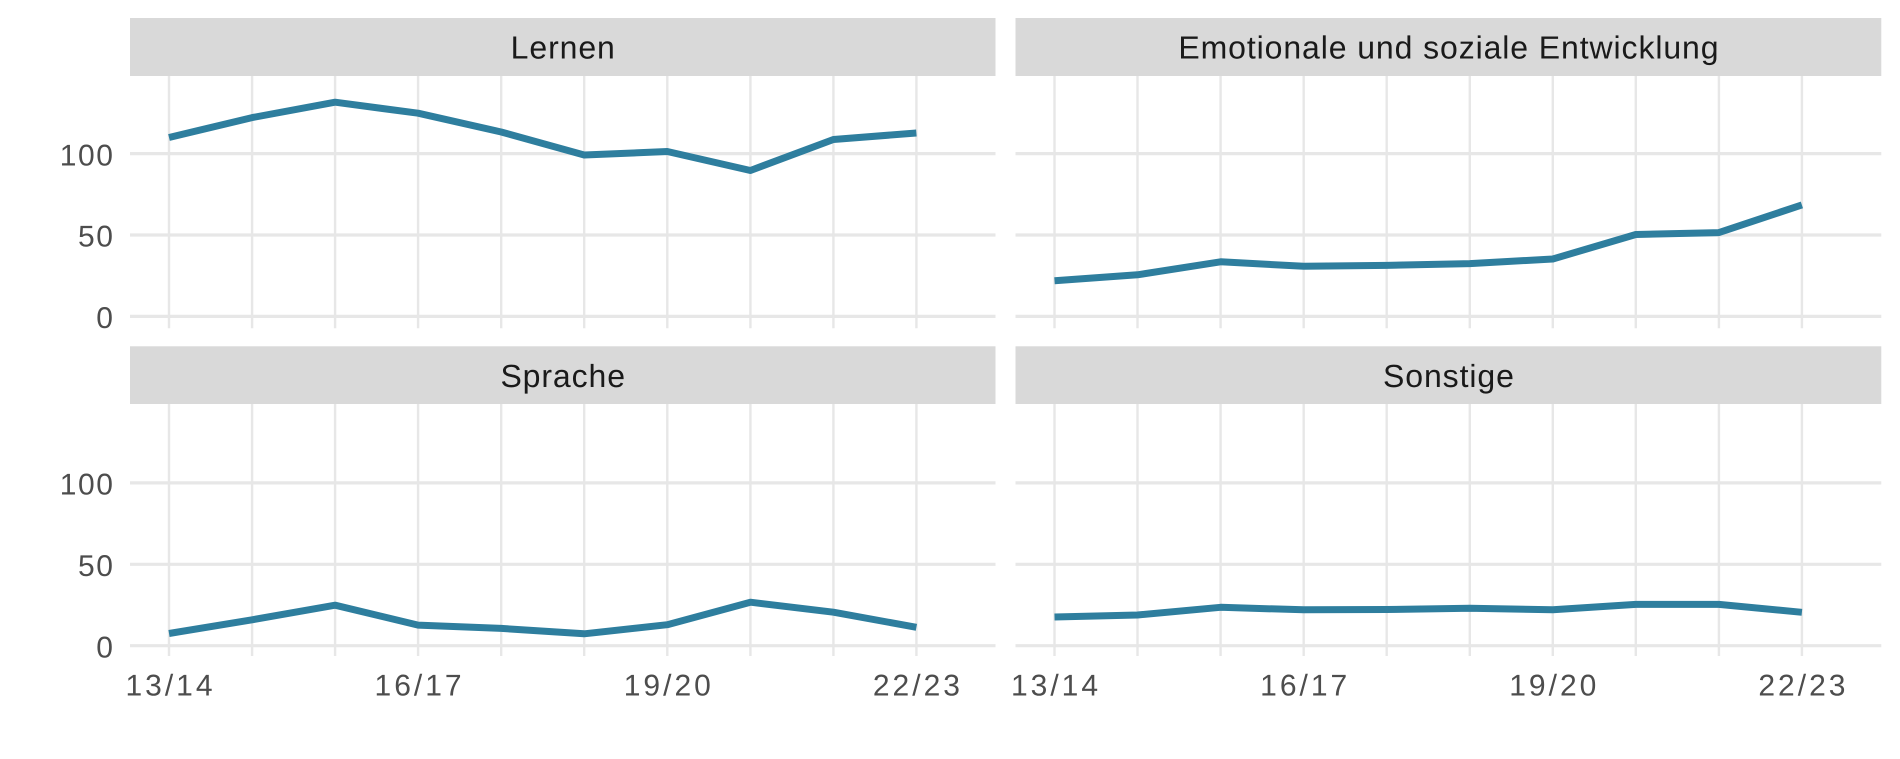 Image resolution: width=1900 pixels, height=759 pixels. I want to click on svg-text: Sprache, so click(563, 376).